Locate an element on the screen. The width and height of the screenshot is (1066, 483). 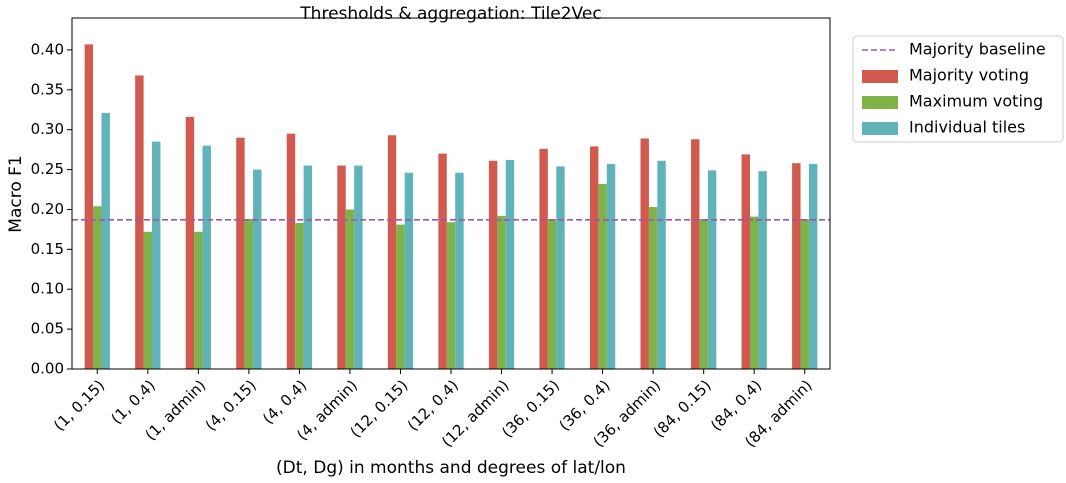
legend-box is located at coordinates (958, 89).